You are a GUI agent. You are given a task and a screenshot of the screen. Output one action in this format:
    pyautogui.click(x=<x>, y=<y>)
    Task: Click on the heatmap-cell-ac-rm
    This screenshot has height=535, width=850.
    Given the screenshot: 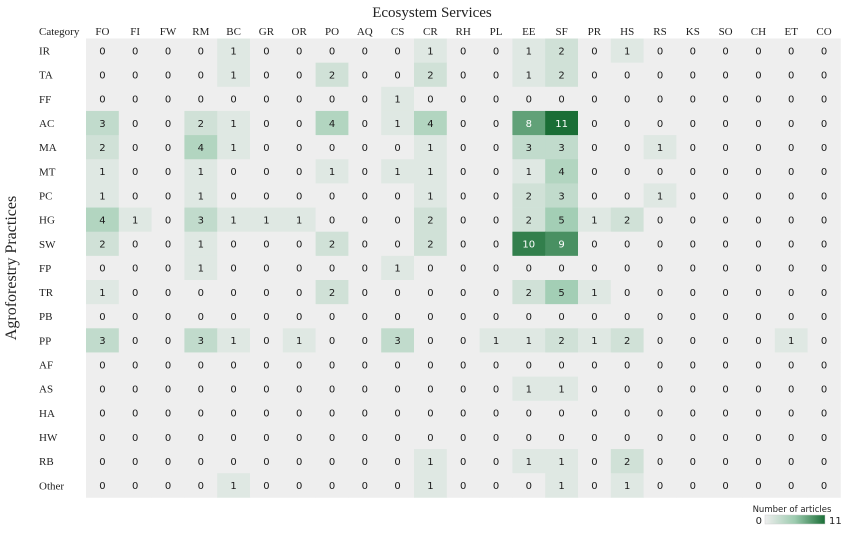 What is the action you would take?
    pyautogui.click(x=201, y=123)
    